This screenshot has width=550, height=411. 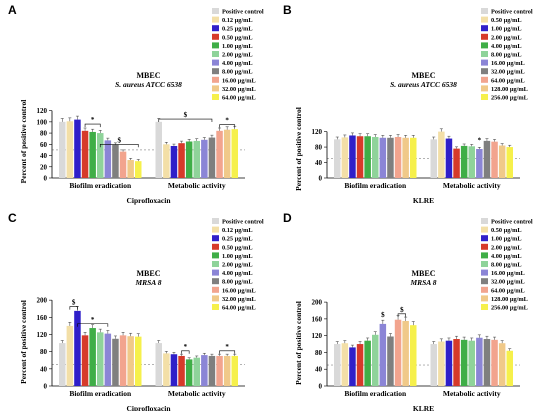 What do you see at coordinates (472, 393) in the screenshot?
I see `x-tick-label: Metabolic activity` at bounding box center [472, 393].